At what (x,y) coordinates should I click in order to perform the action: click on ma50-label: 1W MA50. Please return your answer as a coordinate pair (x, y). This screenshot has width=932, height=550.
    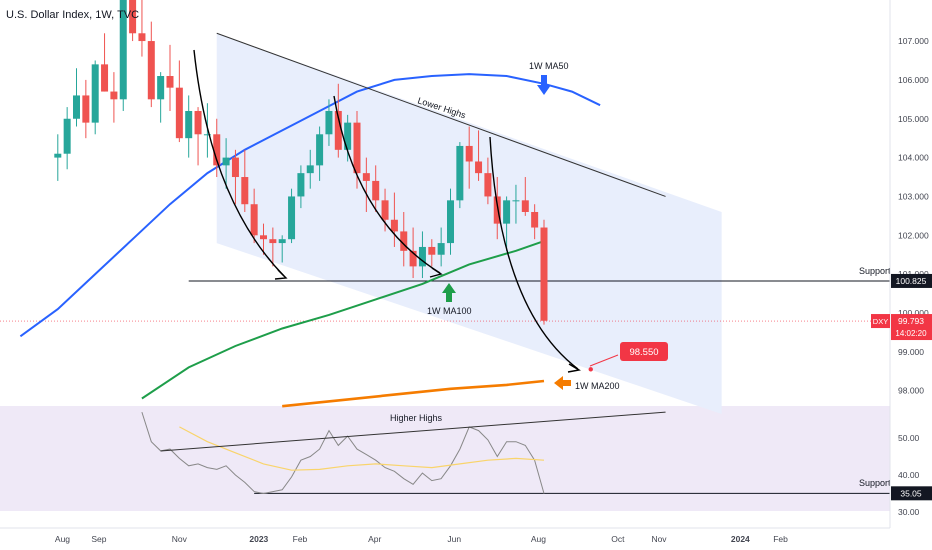
    Looking at the image, I should click on (549, 66).